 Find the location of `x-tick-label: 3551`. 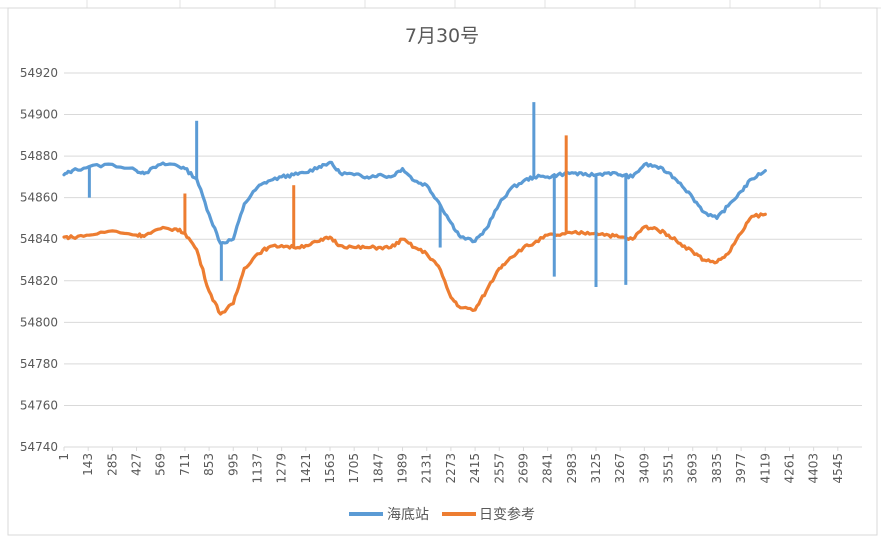

x-tick-label: 3551 is located at coordinates (669, 468).